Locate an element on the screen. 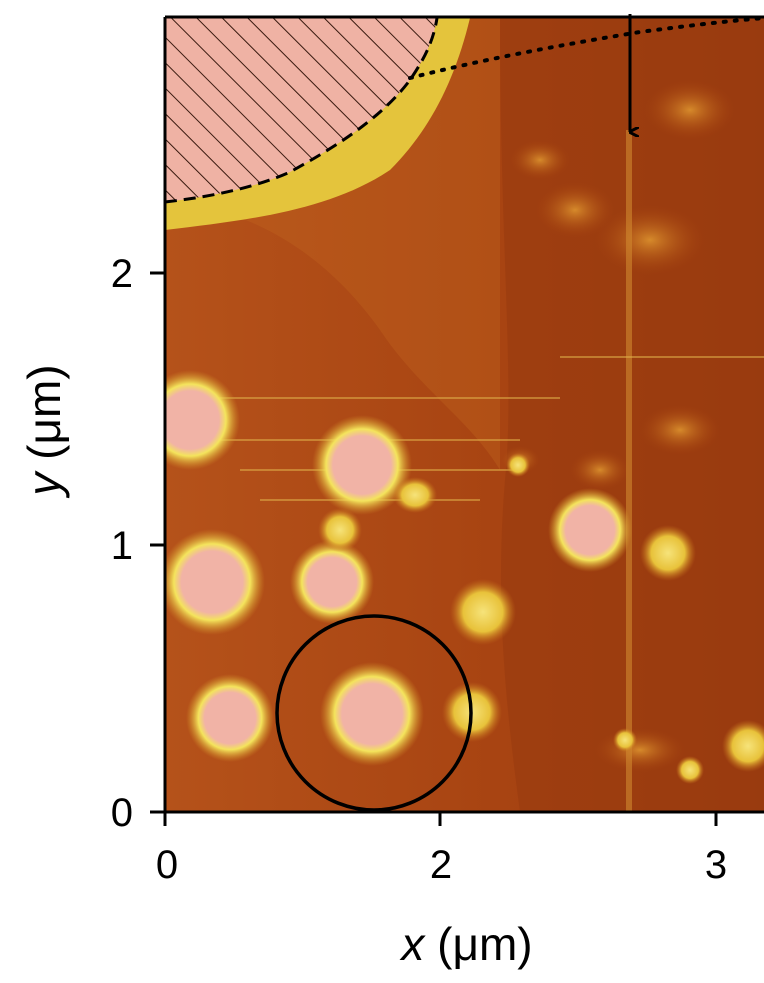 This screenshot has height=983, width=764. x-tick-label: 0 is located at coordinates (167, 865).